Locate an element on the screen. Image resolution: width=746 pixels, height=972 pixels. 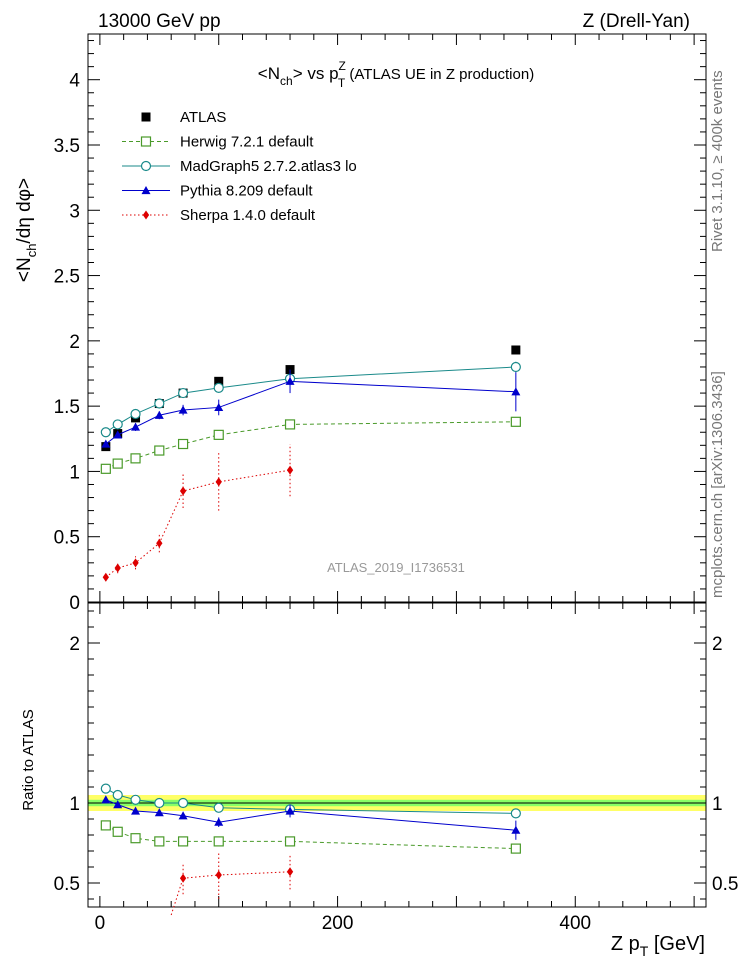
ratio-y-tick-label: 2 is located at coordinates (74, 644).